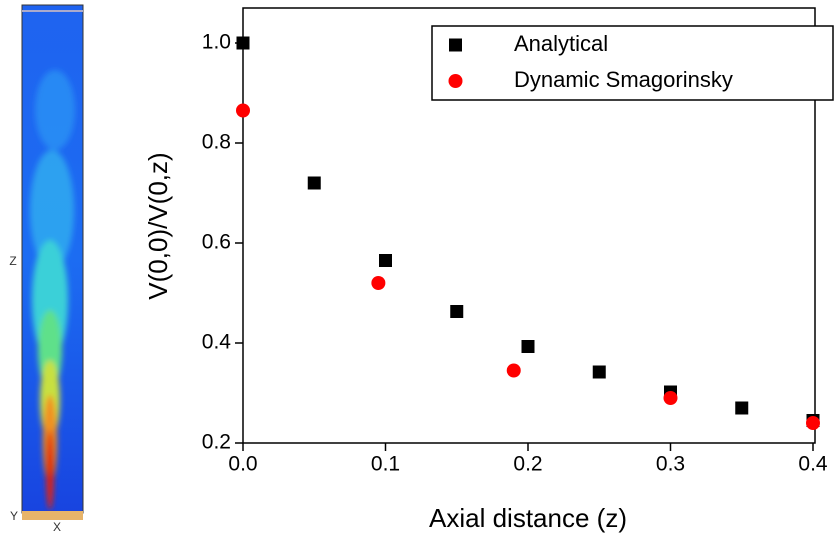  What do you see at coordinates (12, 261) in the screenshot?
I see `z-label: Z` at bounding box center [12, 261].